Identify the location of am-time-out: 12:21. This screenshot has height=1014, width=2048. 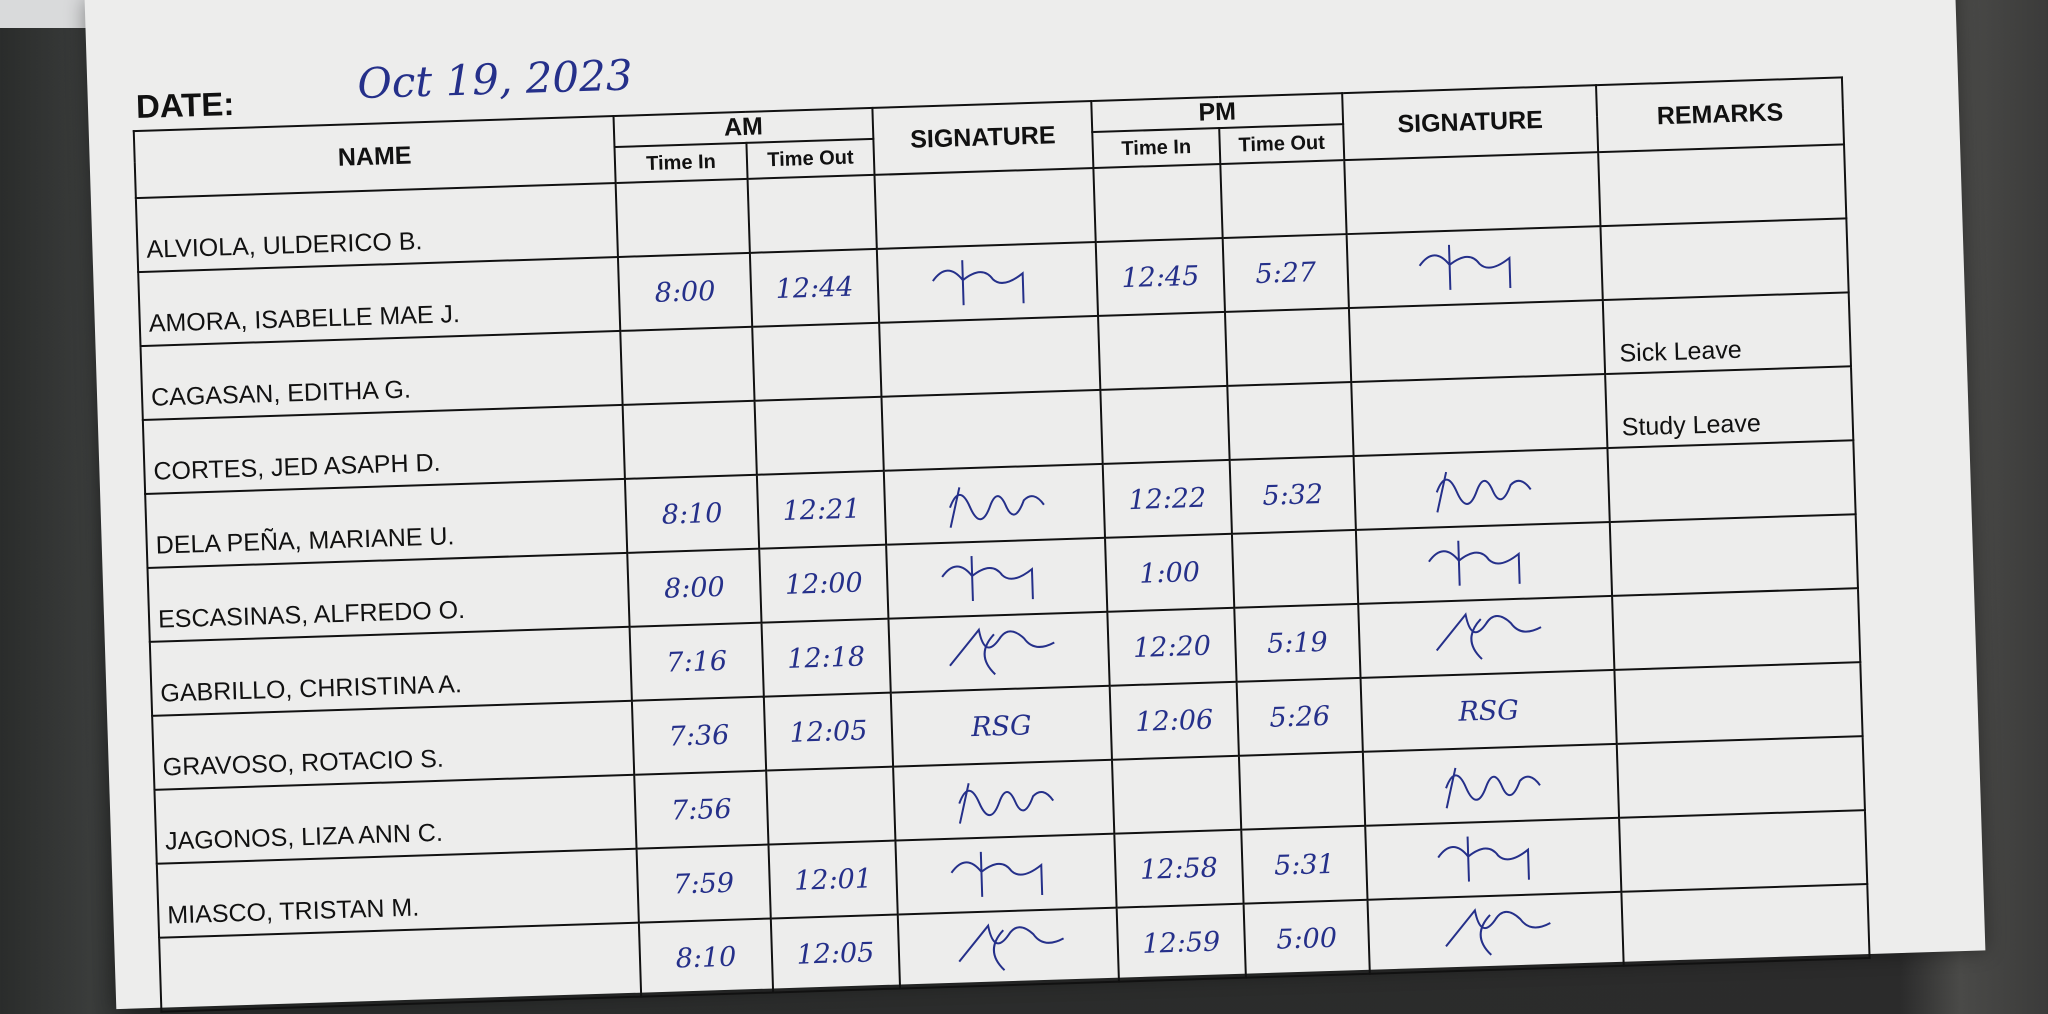
(821, 509).